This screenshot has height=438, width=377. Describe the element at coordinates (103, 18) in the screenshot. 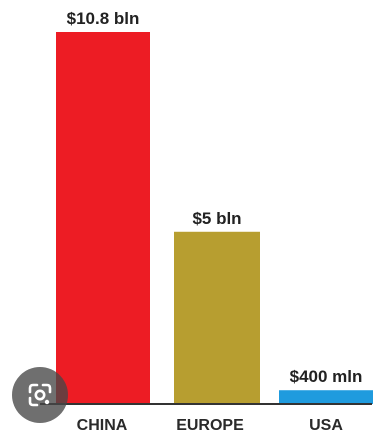

I see `value-label-china: $10.8 bln` at that location.